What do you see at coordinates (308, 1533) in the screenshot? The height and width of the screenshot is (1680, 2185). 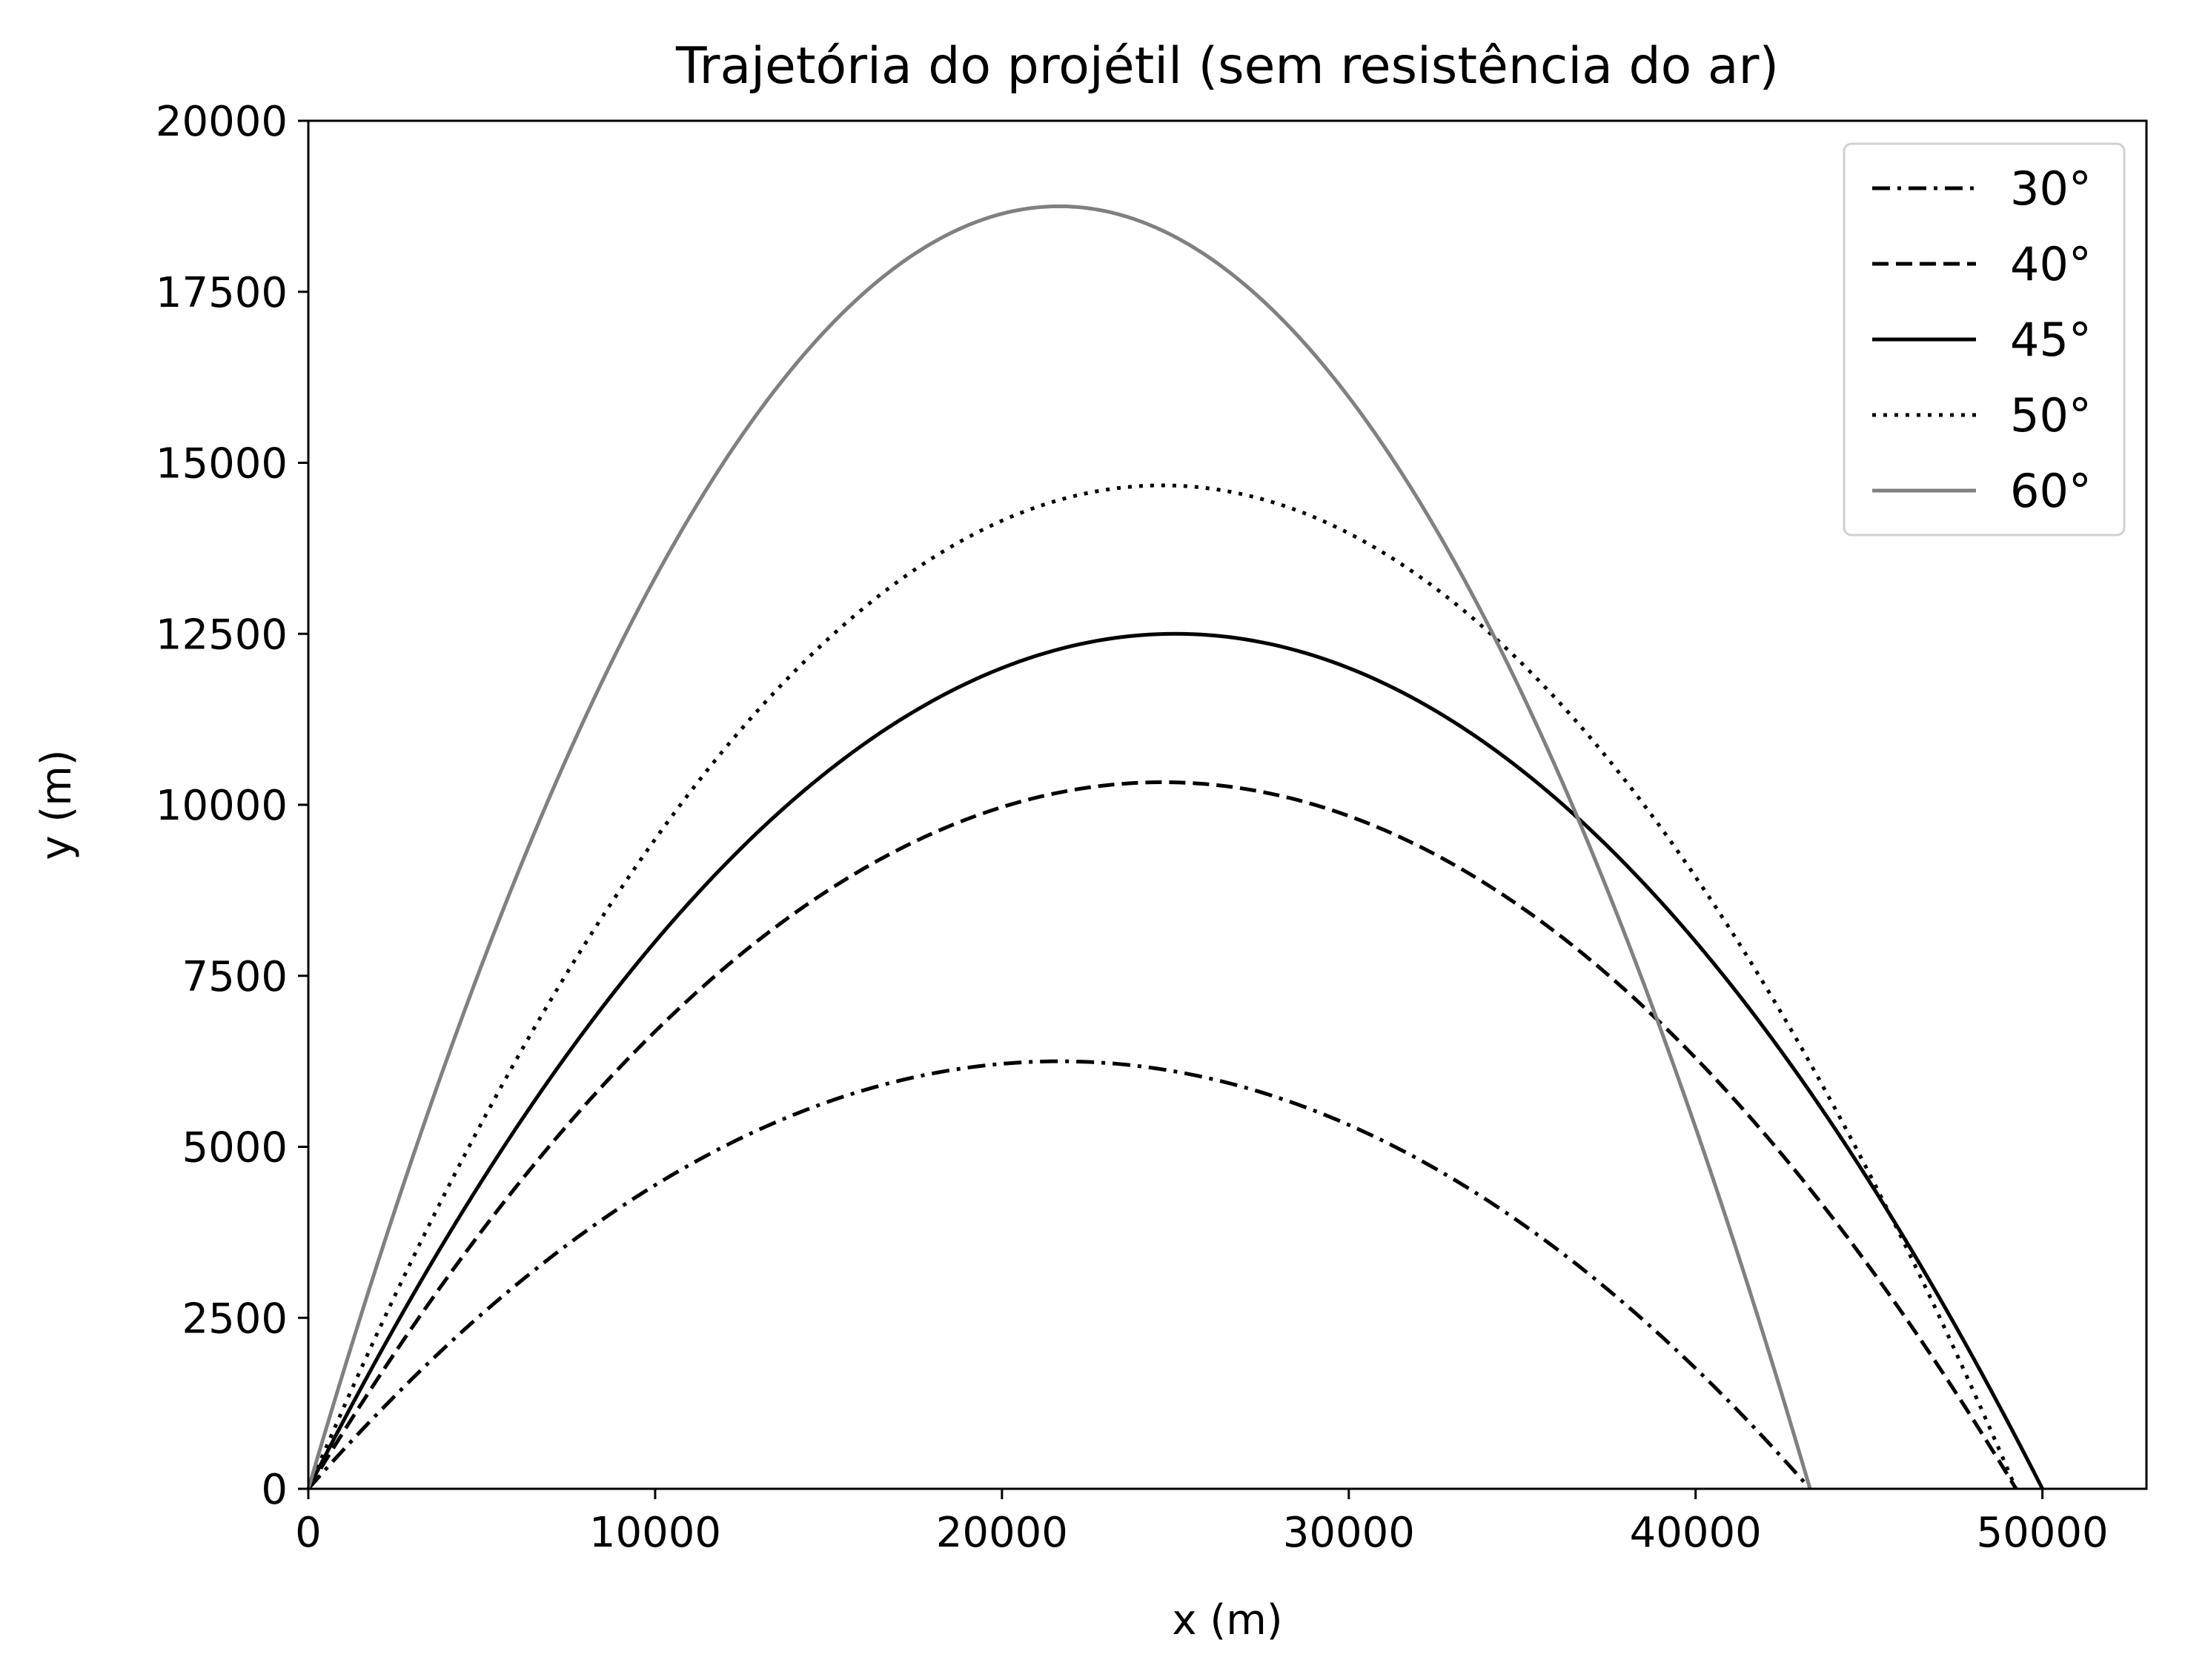 I see `x-tick-label: 0` at bounding box center [308, 1533].